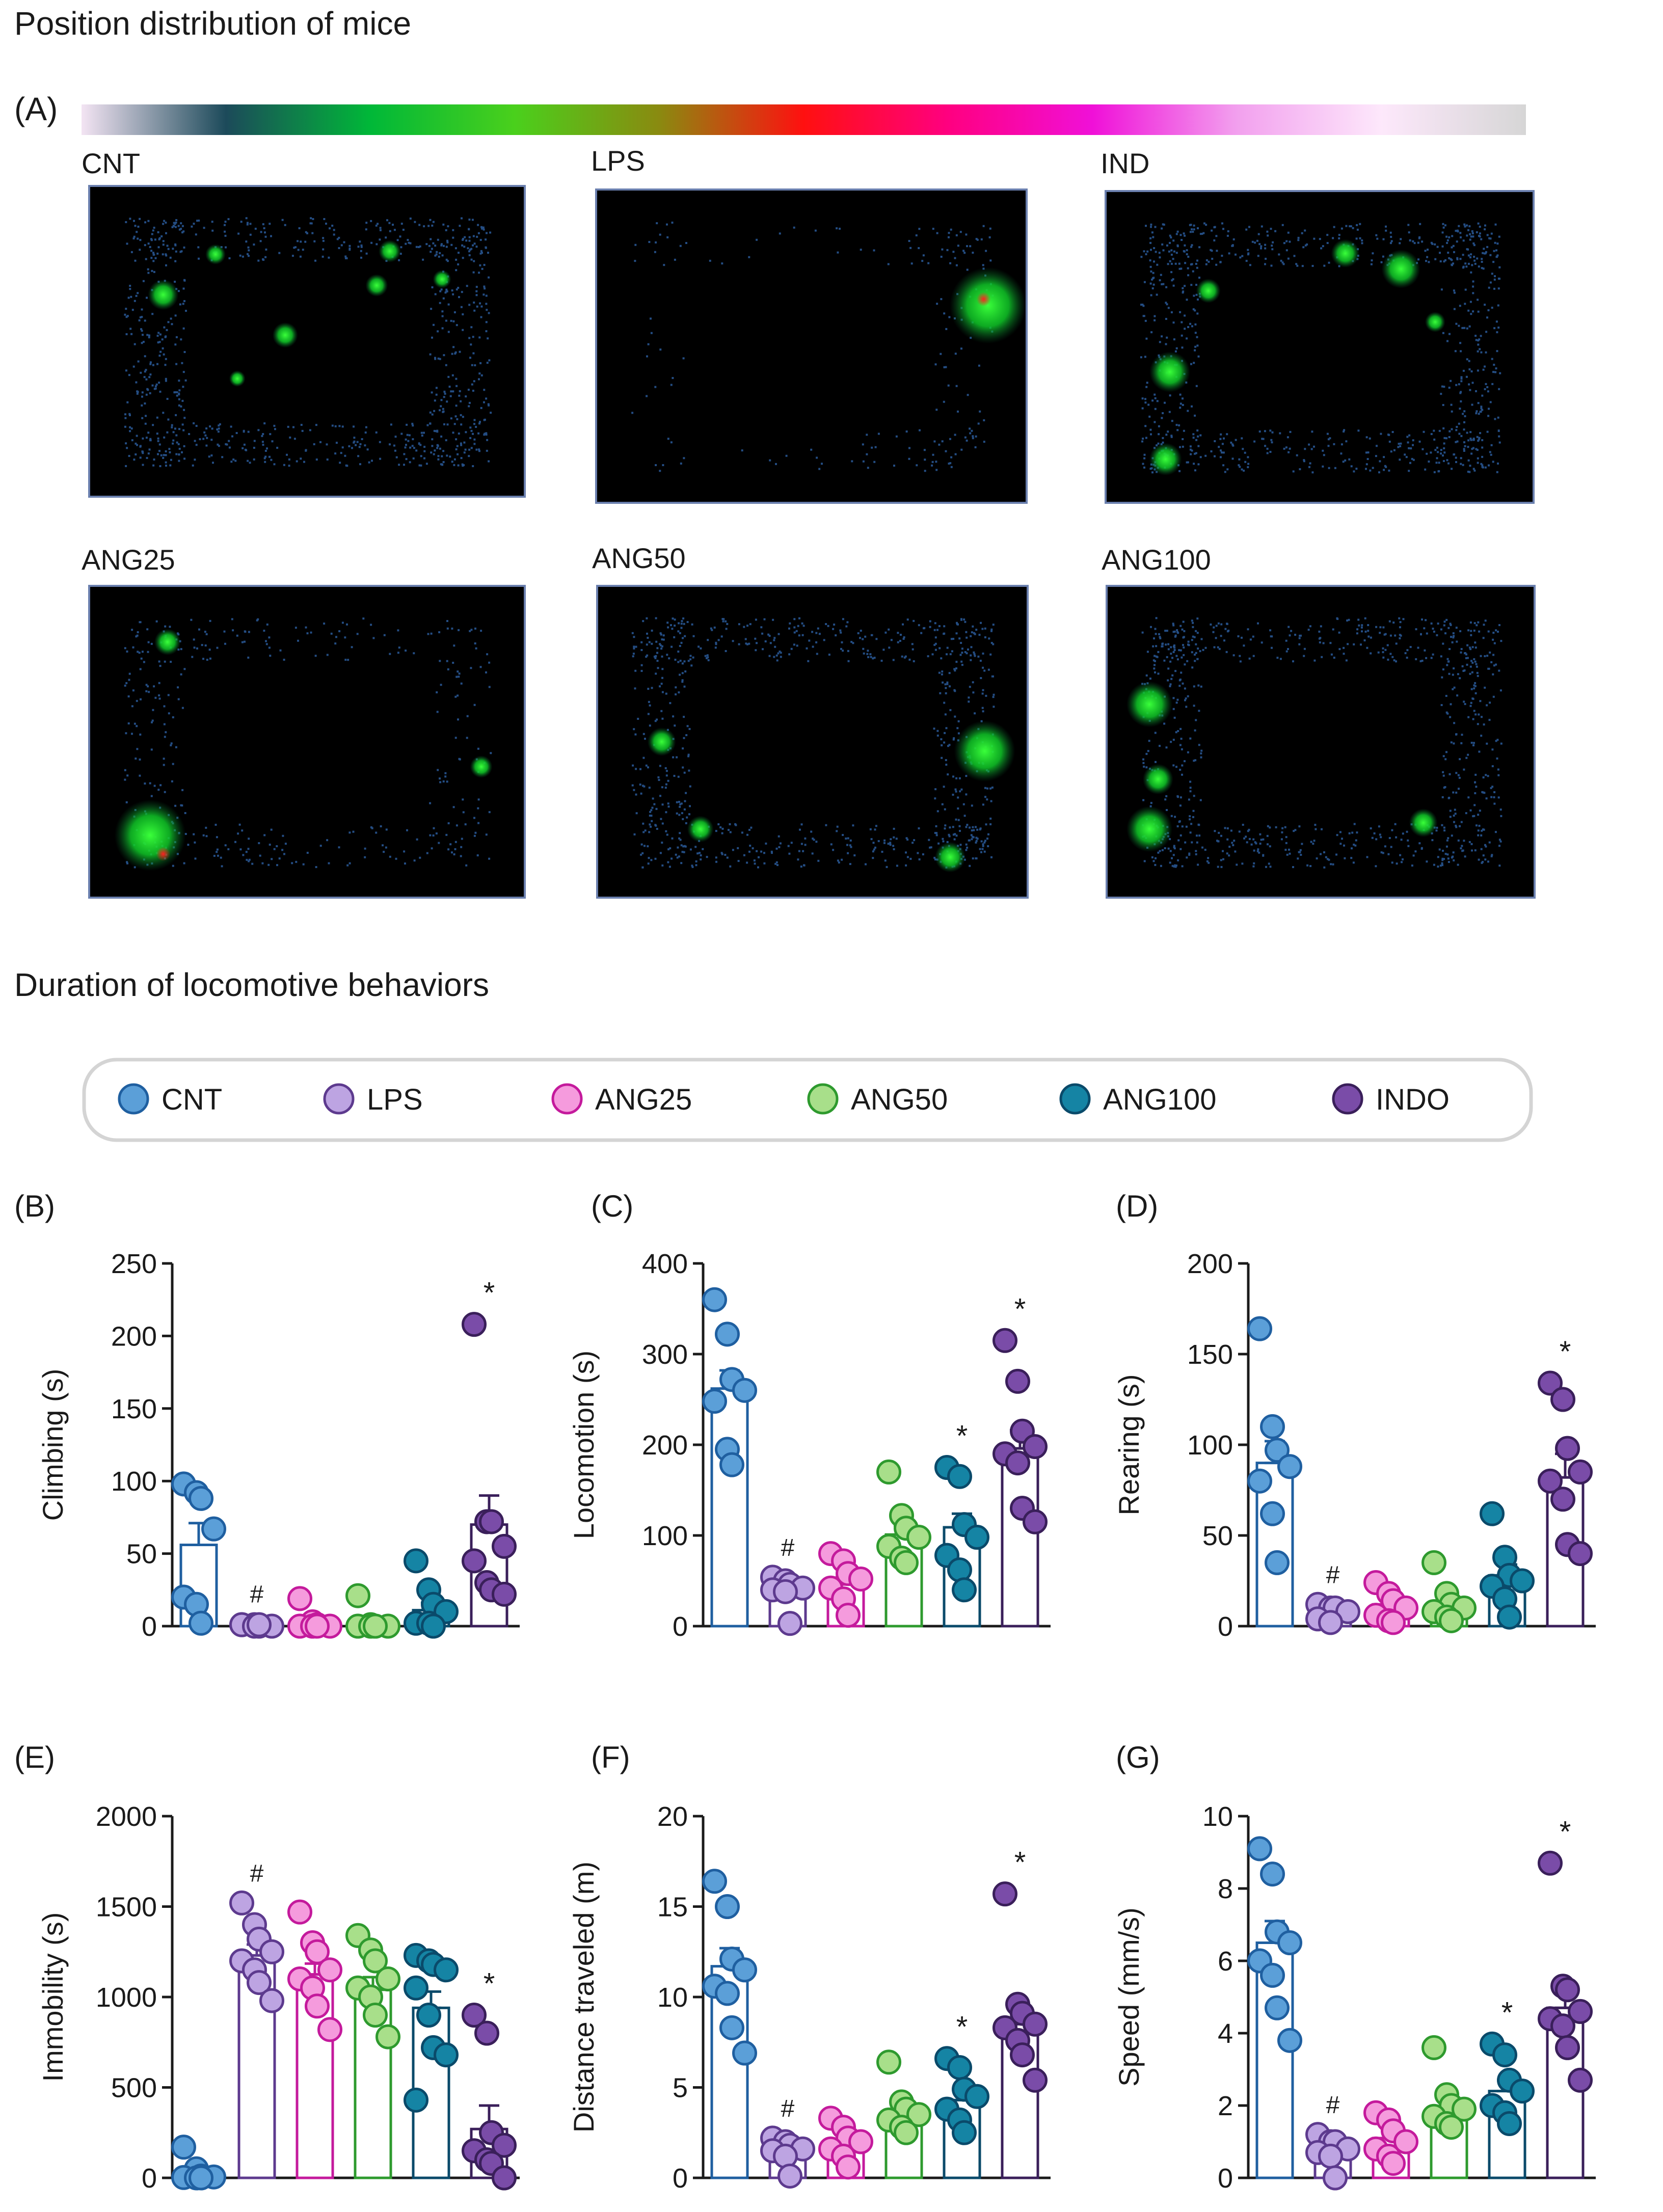 The width and height of the screenshot is (1663, 2212). Describe the element at coordinates (809, 1415) in the screenshot. I see `bar-chart-panel: (C) 0 100 200 300 400 Locomotion (s) # * *` at that location.